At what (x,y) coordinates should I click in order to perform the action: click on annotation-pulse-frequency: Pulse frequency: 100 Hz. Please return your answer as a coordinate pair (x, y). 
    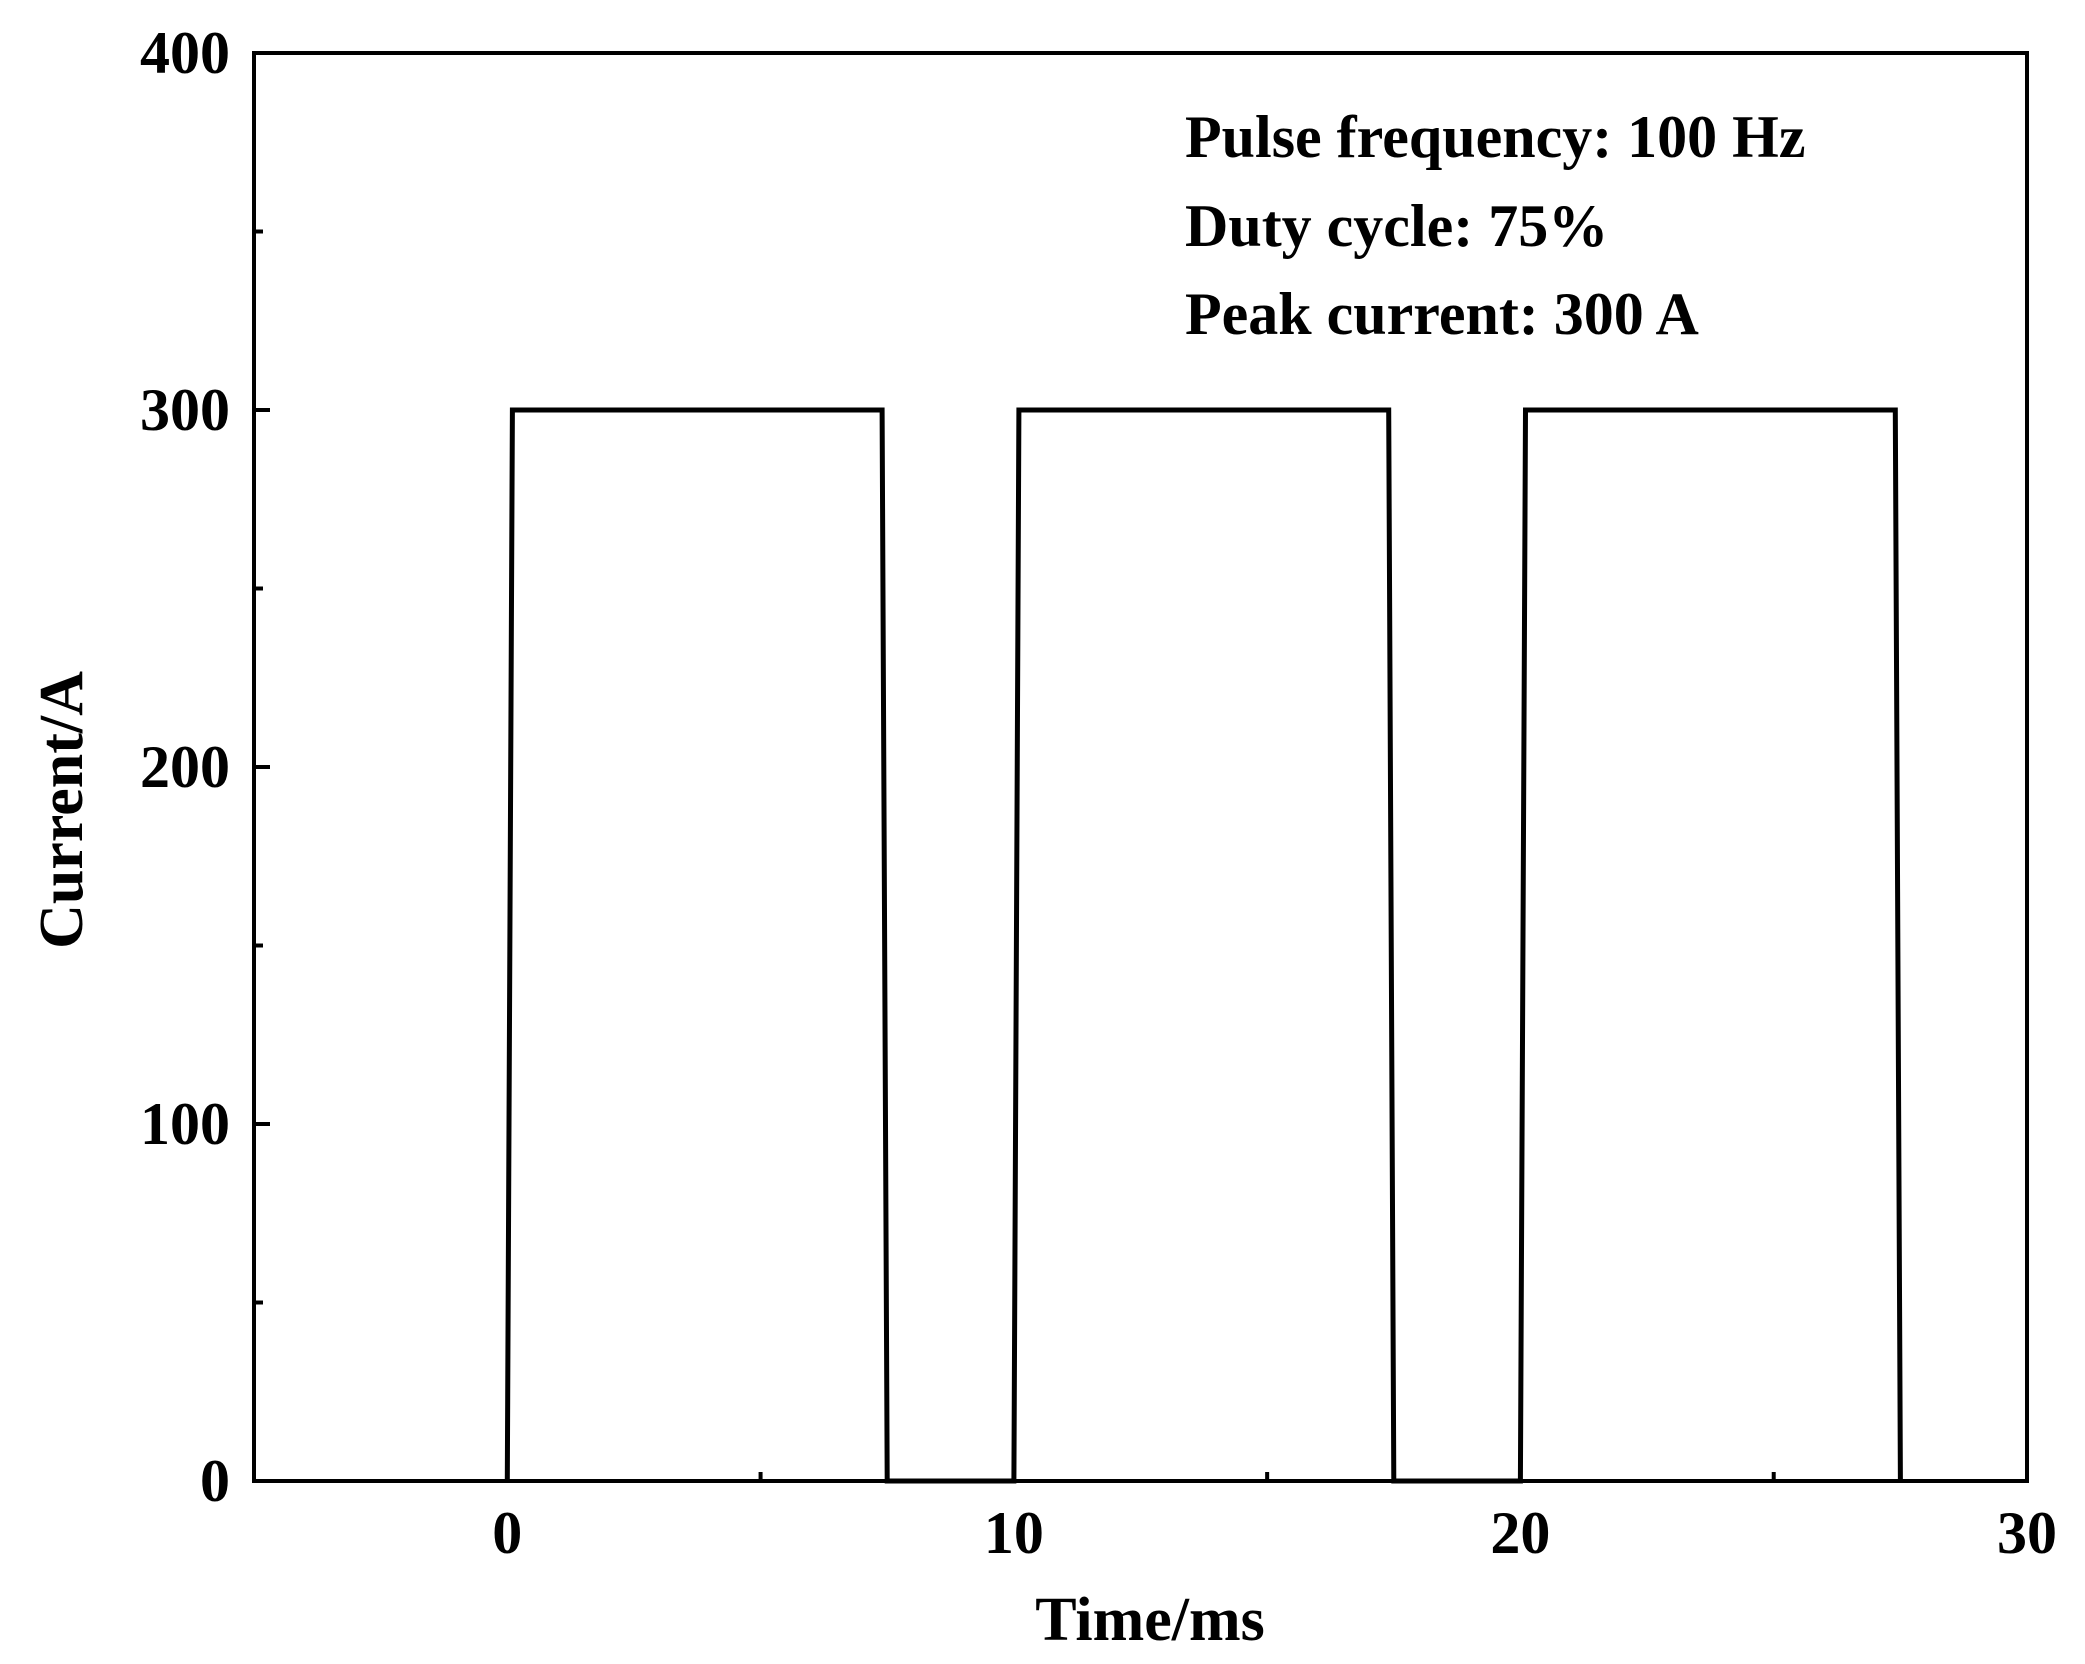
    Looking at the image, I should click on (1495, 137).